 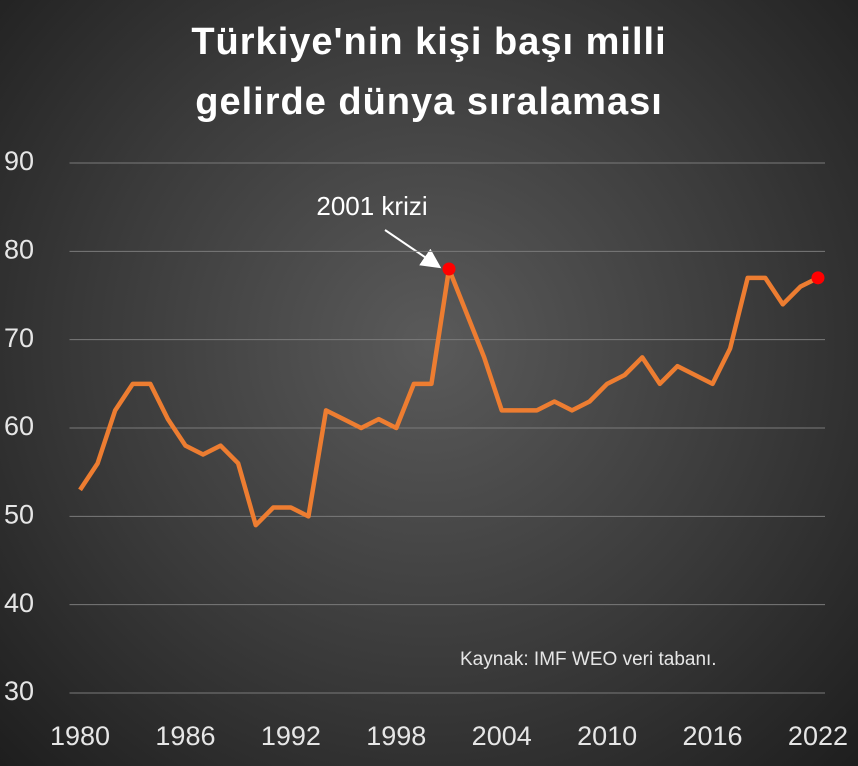 I want to click on y-tick-label: 60, so click(x=19, y=426).